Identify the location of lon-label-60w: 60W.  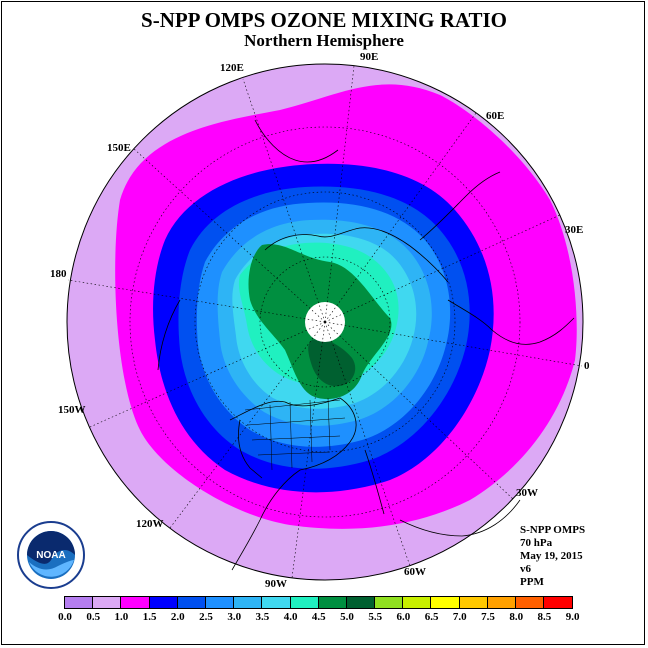
(415, 572).